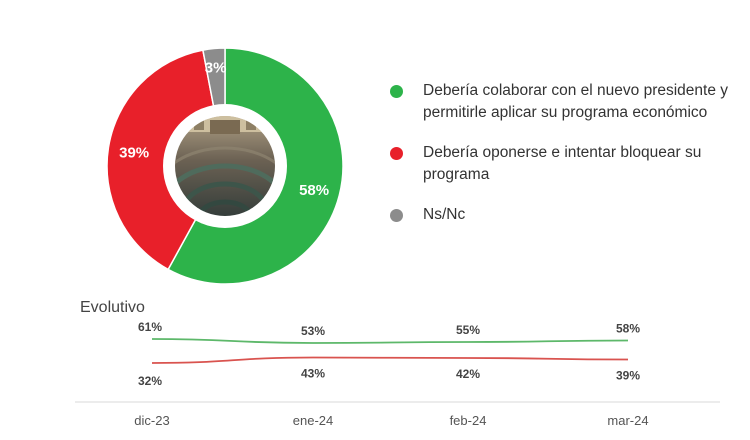 This screenshot has height=440, width=750. Describe the element at coordinates (313, 374) in the screenshot. I see `point-label-oponerse: 43%` at that location.